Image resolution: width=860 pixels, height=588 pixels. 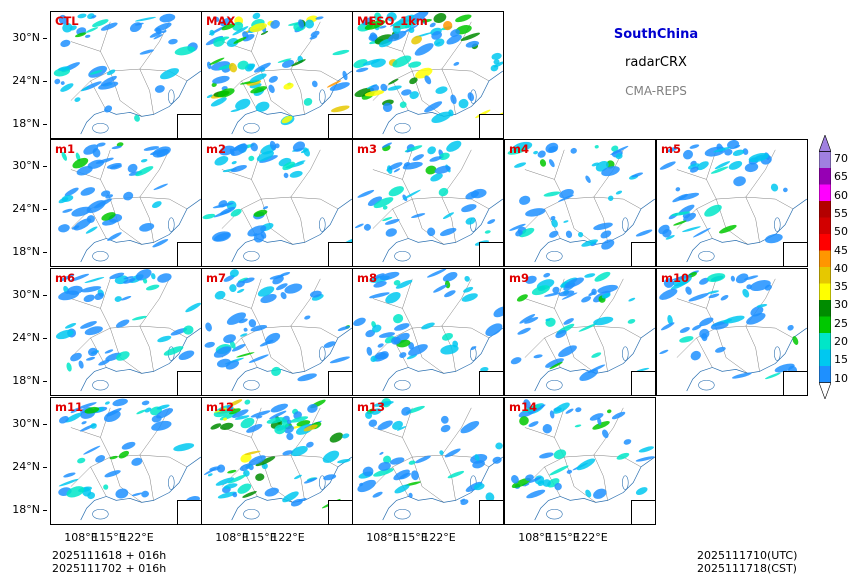 I want to click on panel-label: CTL, so click(x=67, y=21).